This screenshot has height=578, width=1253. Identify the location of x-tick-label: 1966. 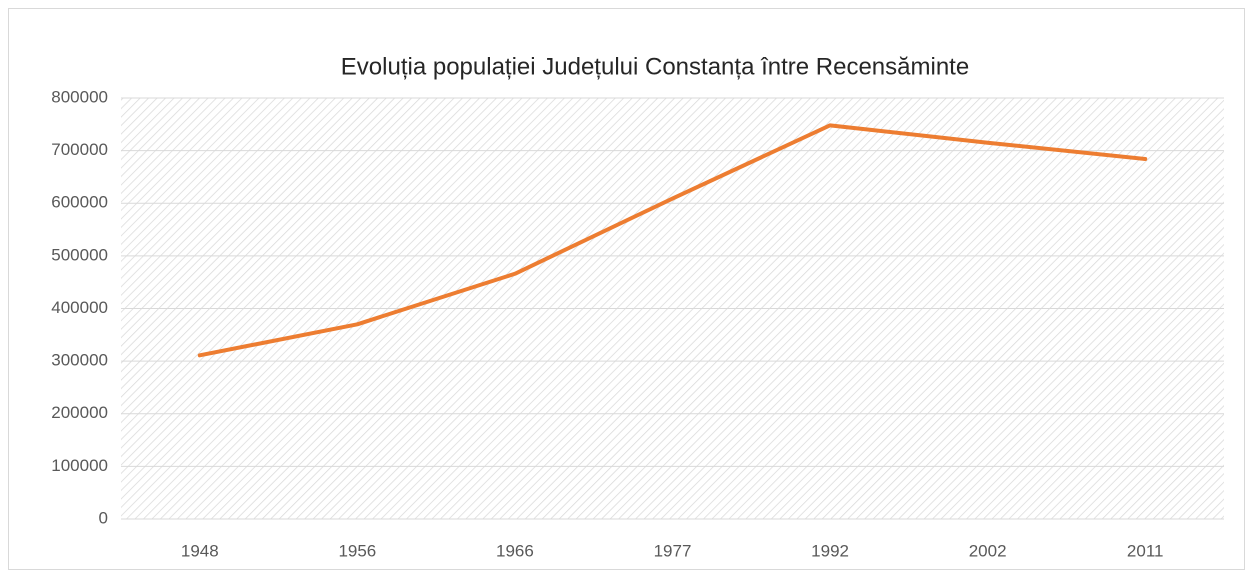
(515, 550).